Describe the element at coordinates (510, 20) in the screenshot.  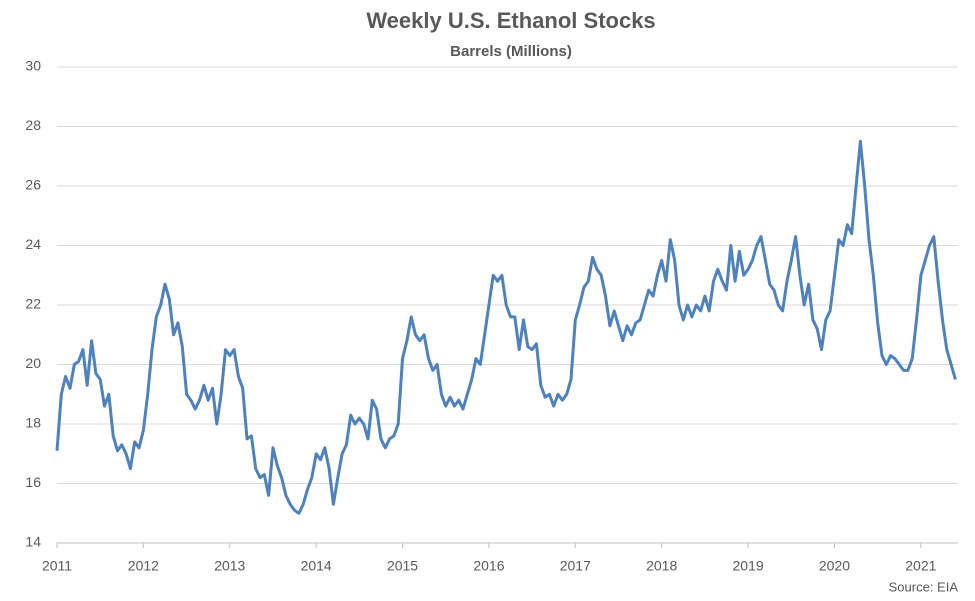
I see `chart-title: Weekly U.S. Ethanol Stocks` at that location.